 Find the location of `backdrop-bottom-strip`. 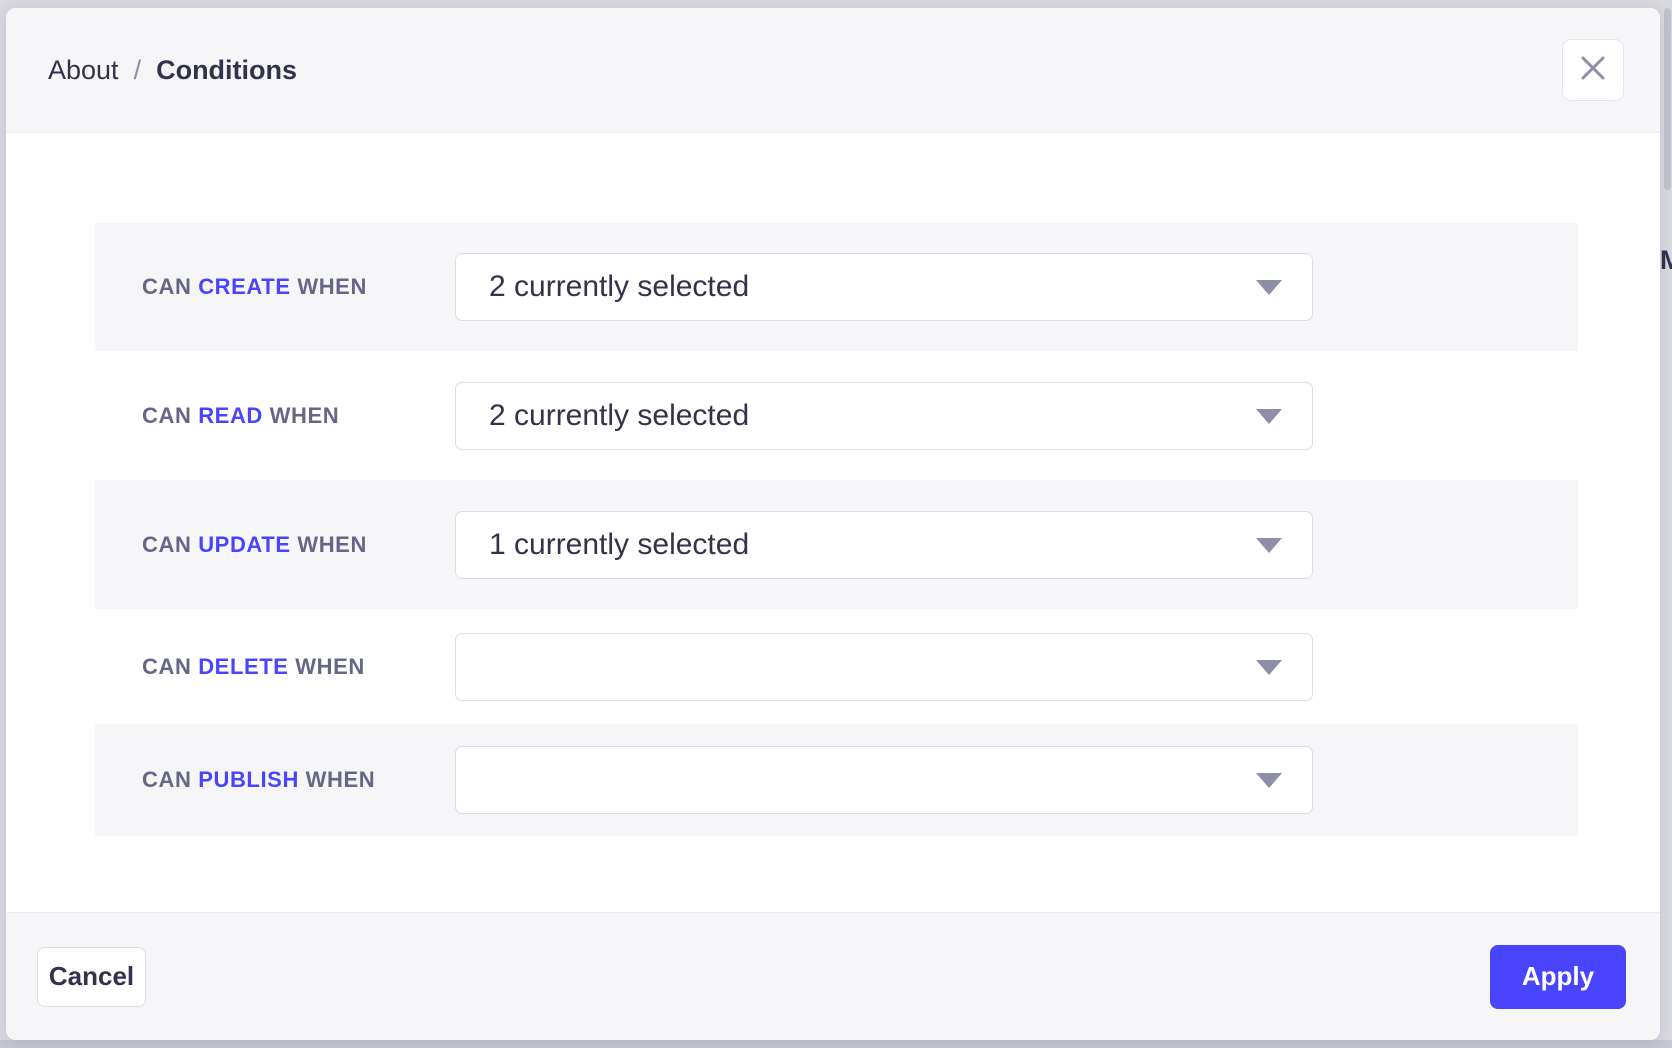

backdrop-bottom-strip is located at coordinates (836, 1044).